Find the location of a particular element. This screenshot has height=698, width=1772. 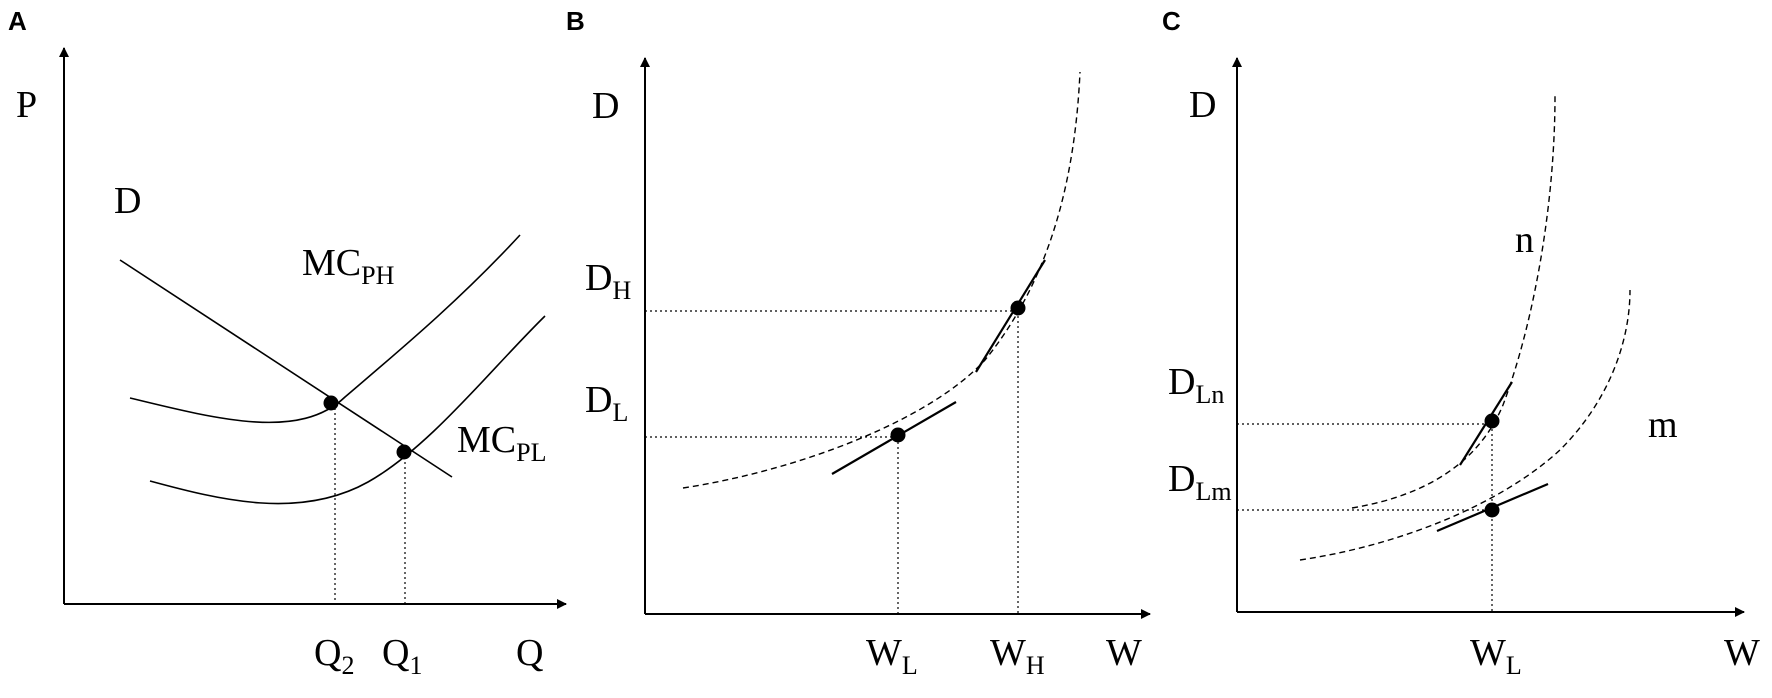

wl-label-b: WL is located at coordinates (892, 656).